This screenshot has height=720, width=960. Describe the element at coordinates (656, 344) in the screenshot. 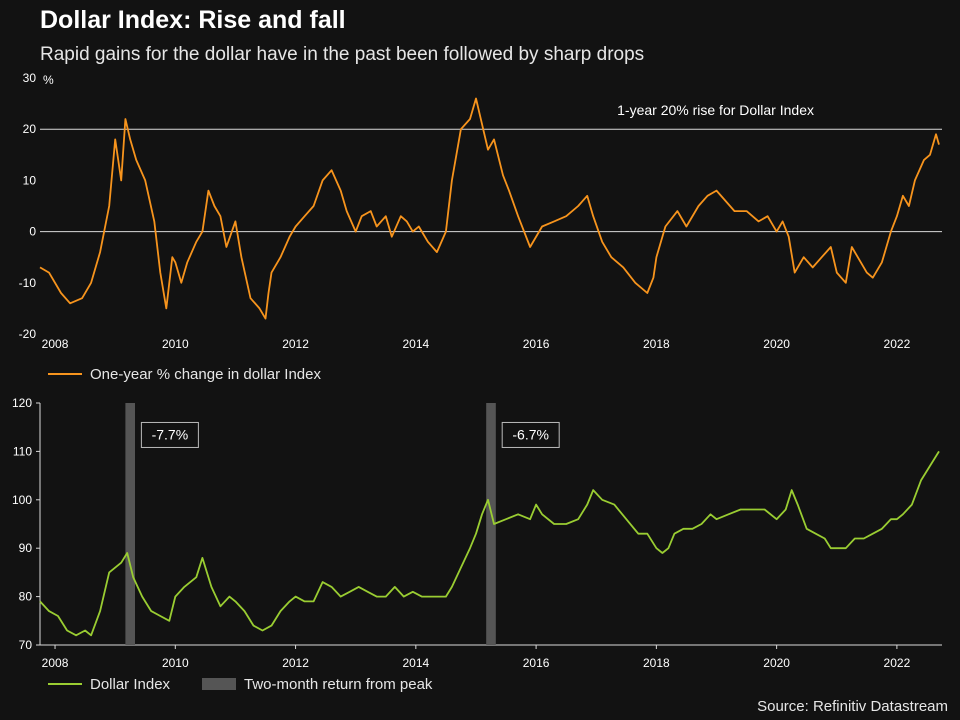

I see `top-x-tick-label: 2018` at that location.